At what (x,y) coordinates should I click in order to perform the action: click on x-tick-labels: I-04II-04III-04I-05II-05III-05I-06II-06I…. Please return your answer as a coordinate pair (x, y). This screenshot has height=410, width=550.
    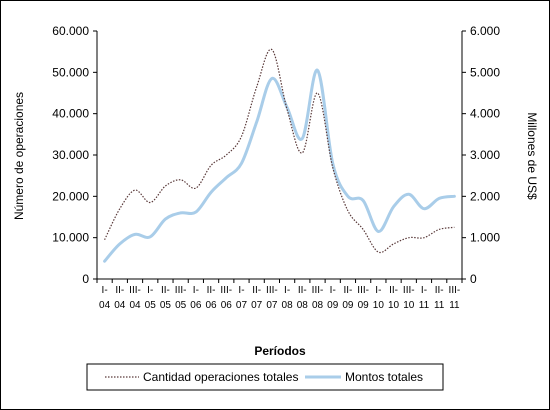
    Looking at the image, I should click on (279, 298).